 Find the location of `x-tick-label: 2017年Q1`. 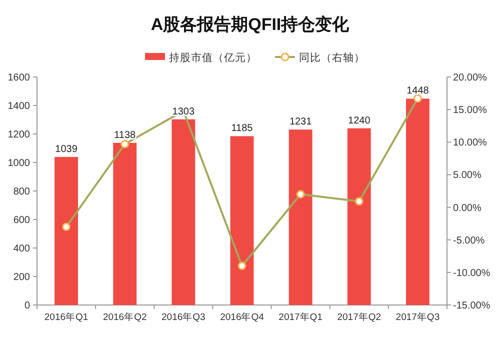

x-tick-label: 2017年Q1 is located at coordinates (300, 317).